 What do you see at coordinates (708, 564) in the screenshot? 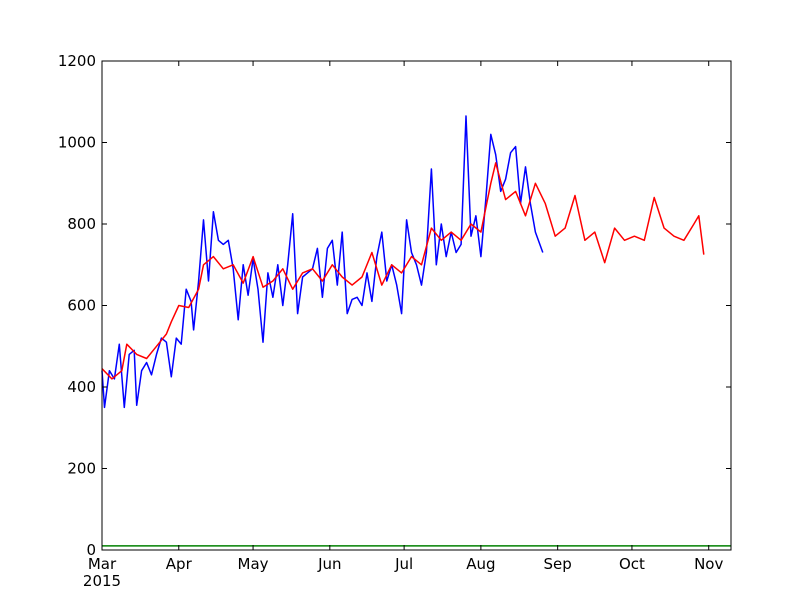
I see `x-tick-label: Nov` at bounding box center [708, 564].